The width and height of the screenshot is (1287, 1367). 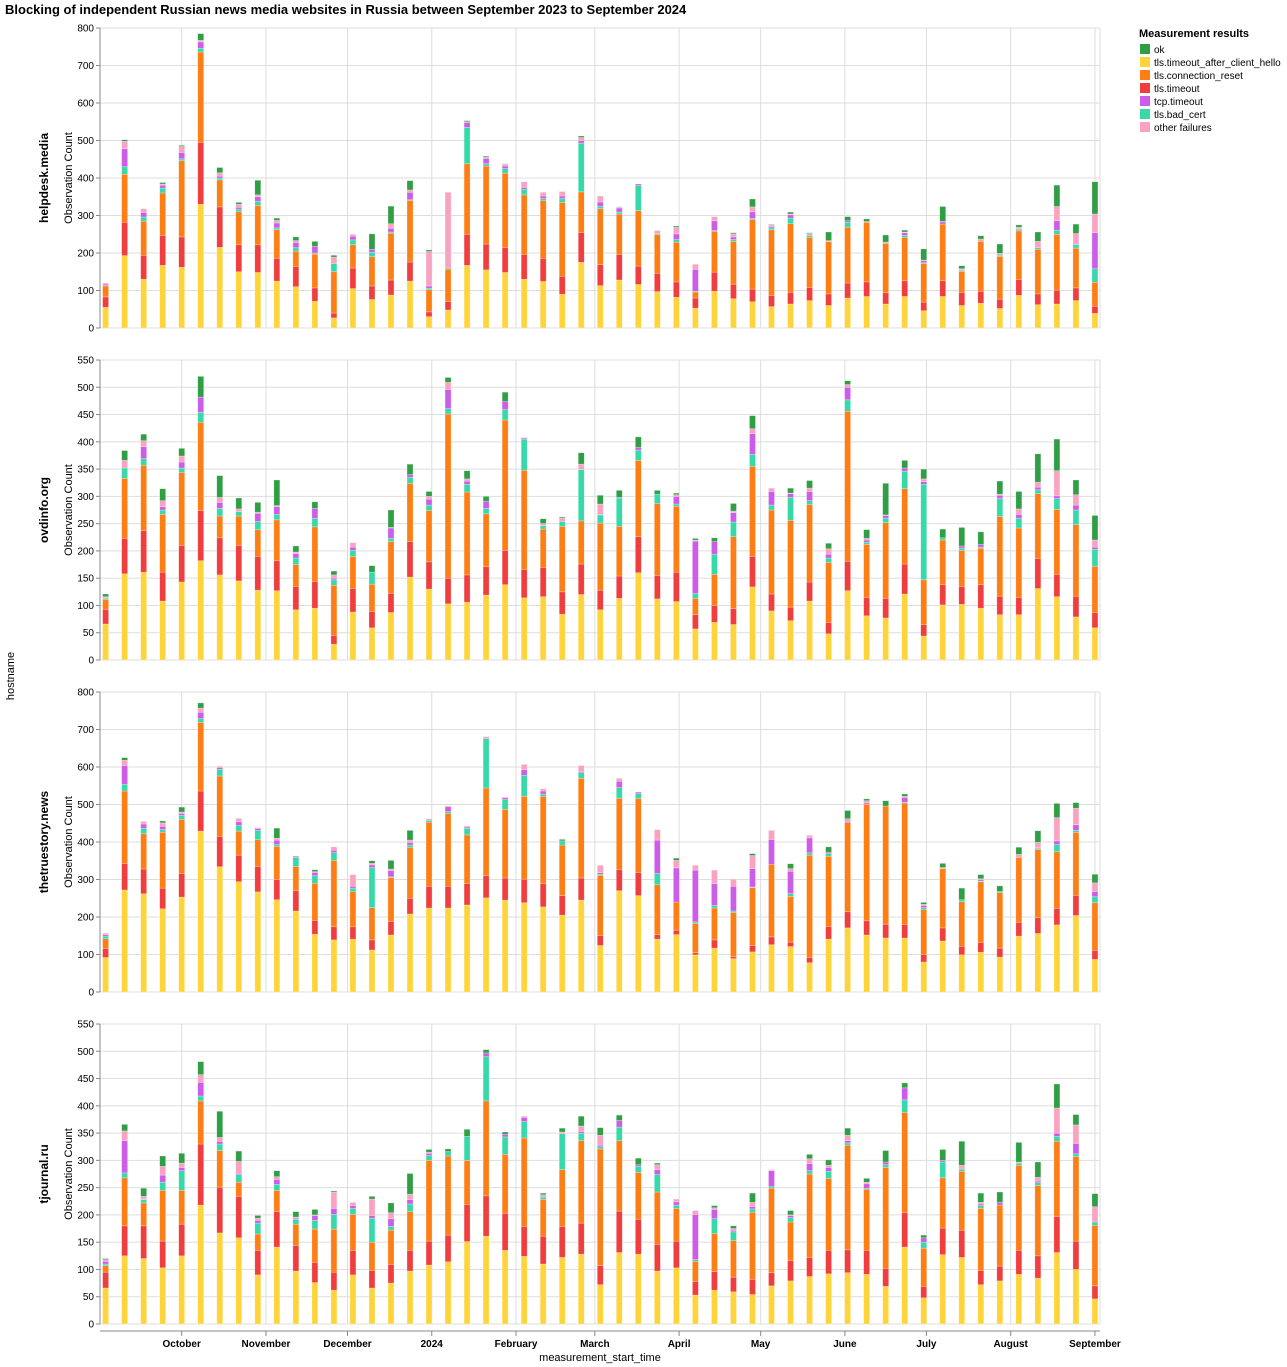 What do you see at coordinates (85, 768) in the screenshot?
I see `y-tick-label: 600` at bounding box center [85, 768].